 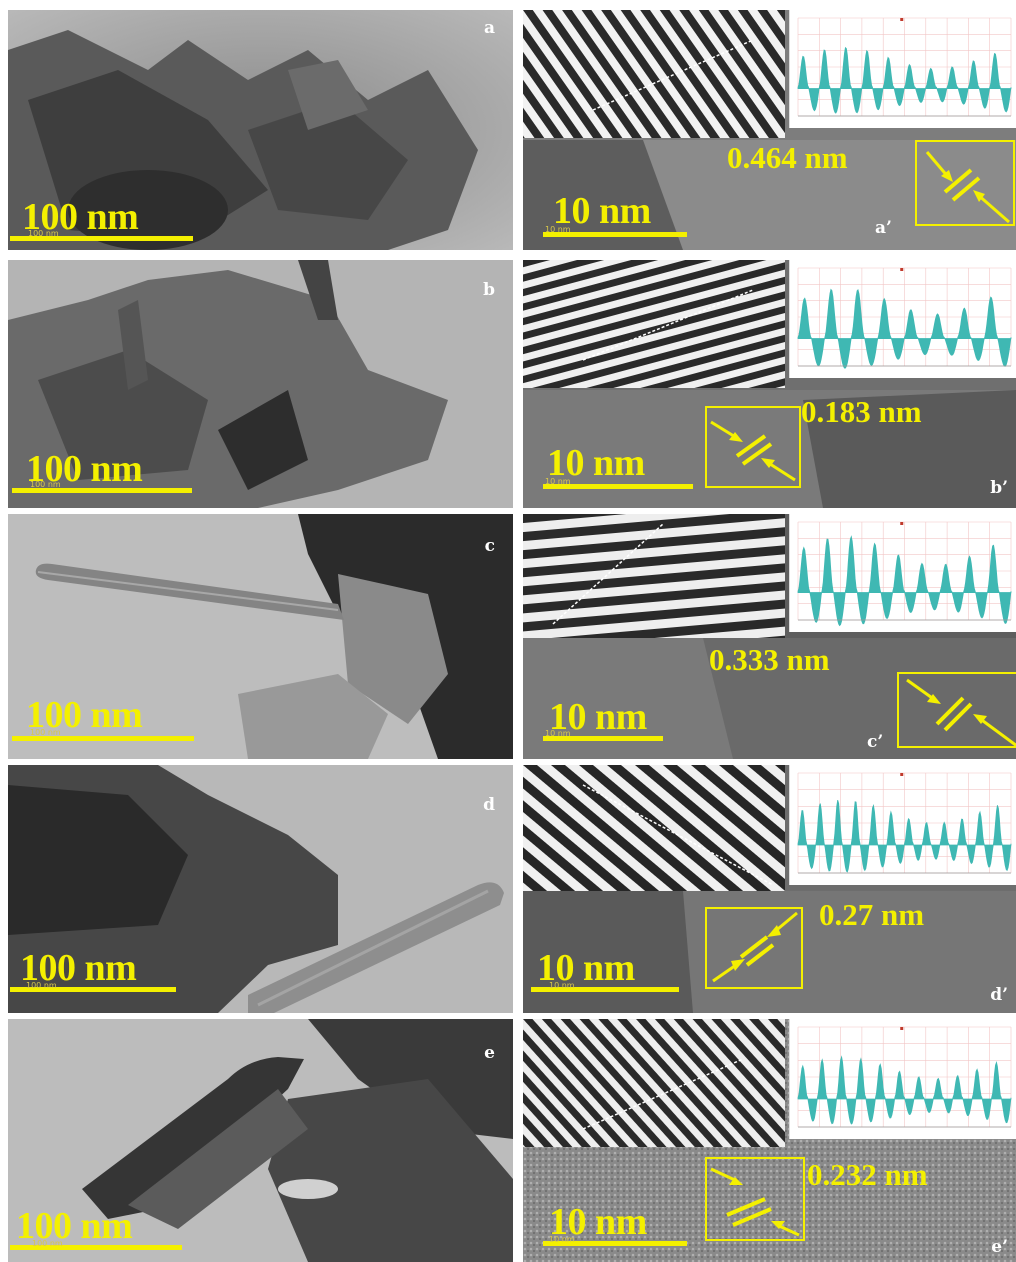 What do you see at coordinates (489, 28) in the screenshot?
I see `panel-label-a: a` at bounding box center [489, 28].